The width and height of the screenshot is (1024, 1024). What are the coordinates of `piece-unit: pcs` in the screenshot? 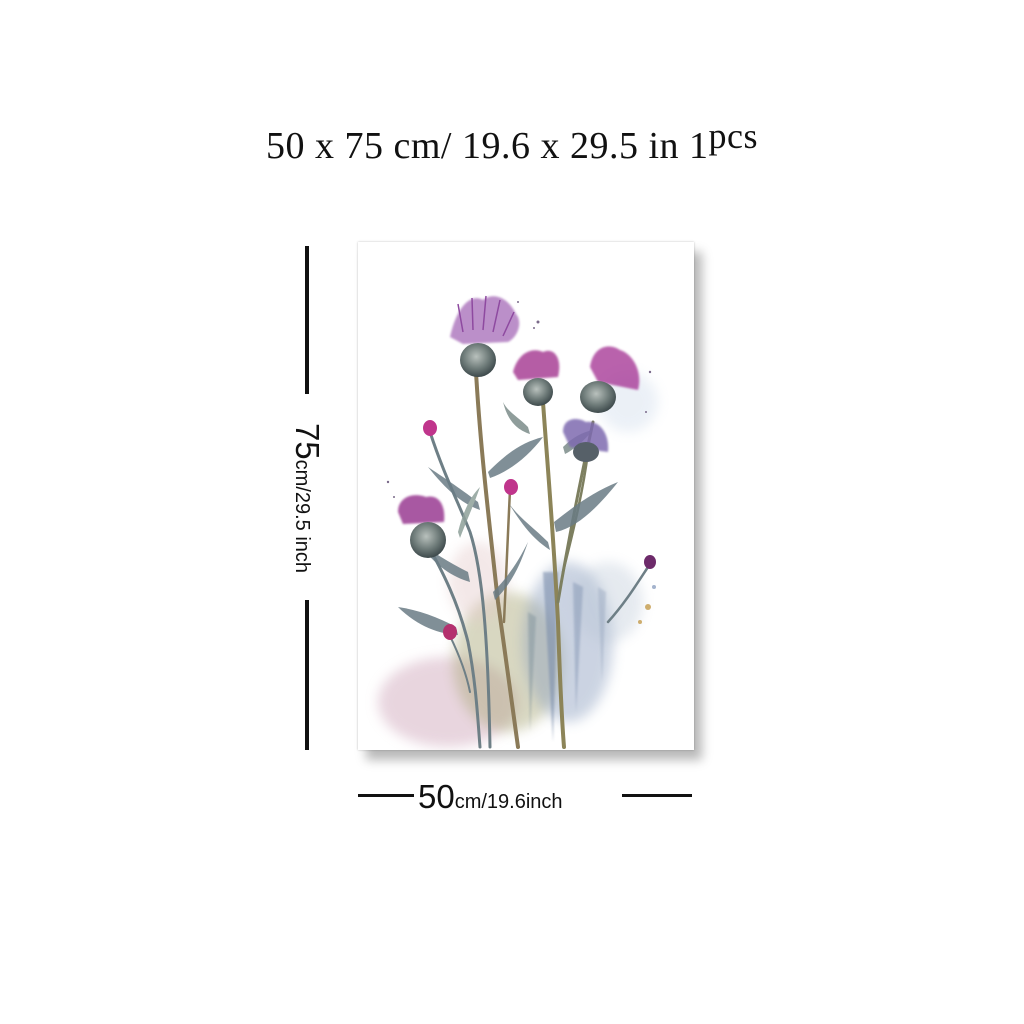 It's located at (733, 136).